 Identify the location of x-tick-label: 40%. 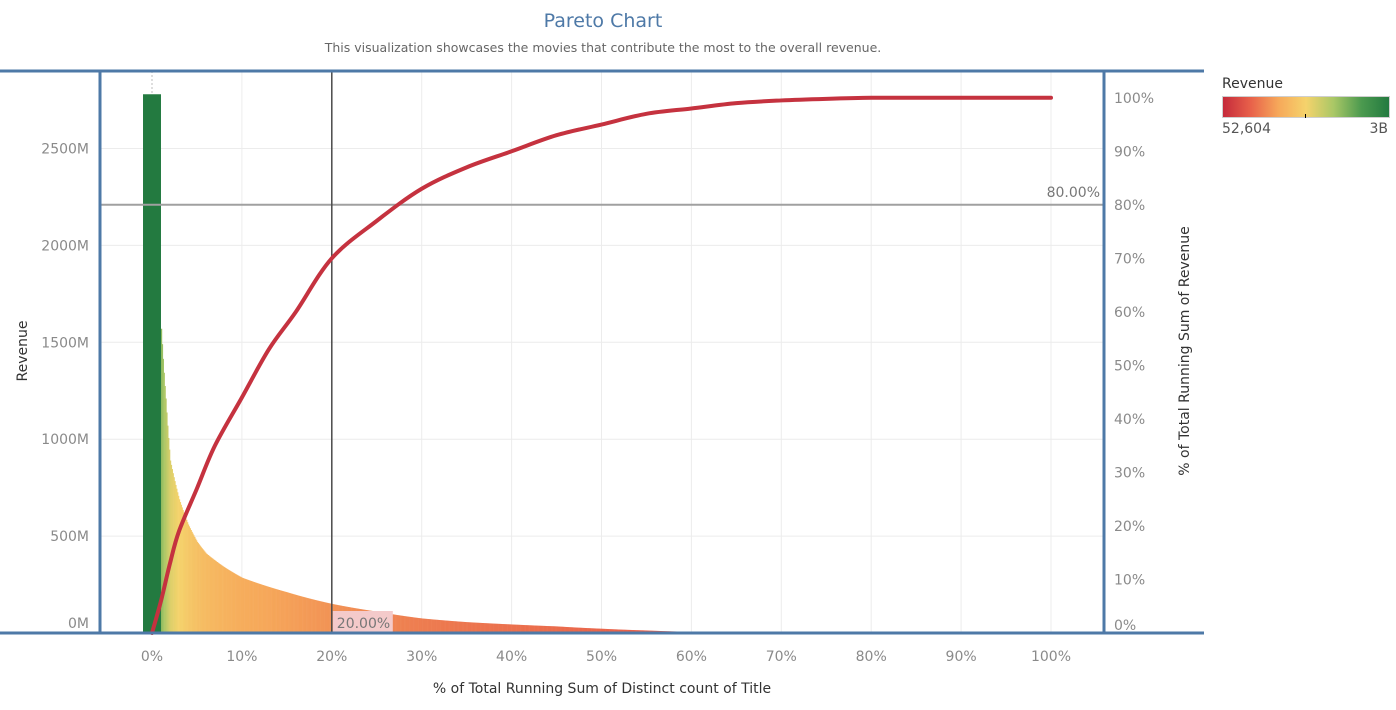
(511, 657).